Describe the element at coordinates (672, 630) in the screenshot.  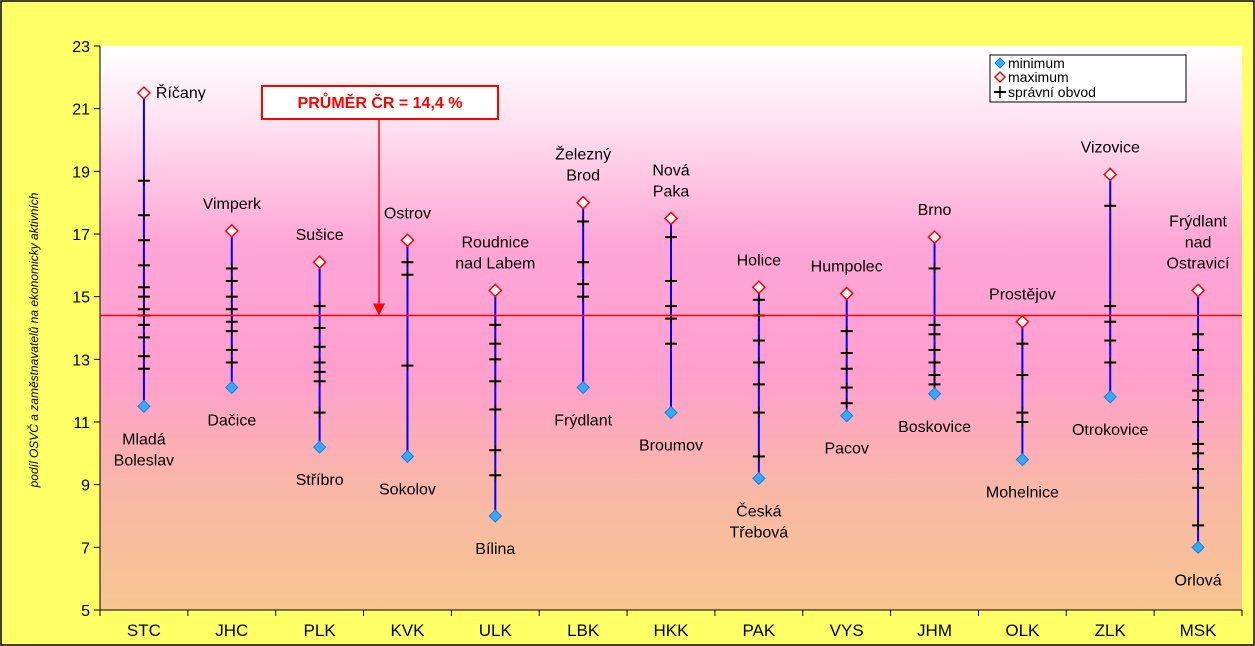
I see `x-tick-label: HKK` at that location.